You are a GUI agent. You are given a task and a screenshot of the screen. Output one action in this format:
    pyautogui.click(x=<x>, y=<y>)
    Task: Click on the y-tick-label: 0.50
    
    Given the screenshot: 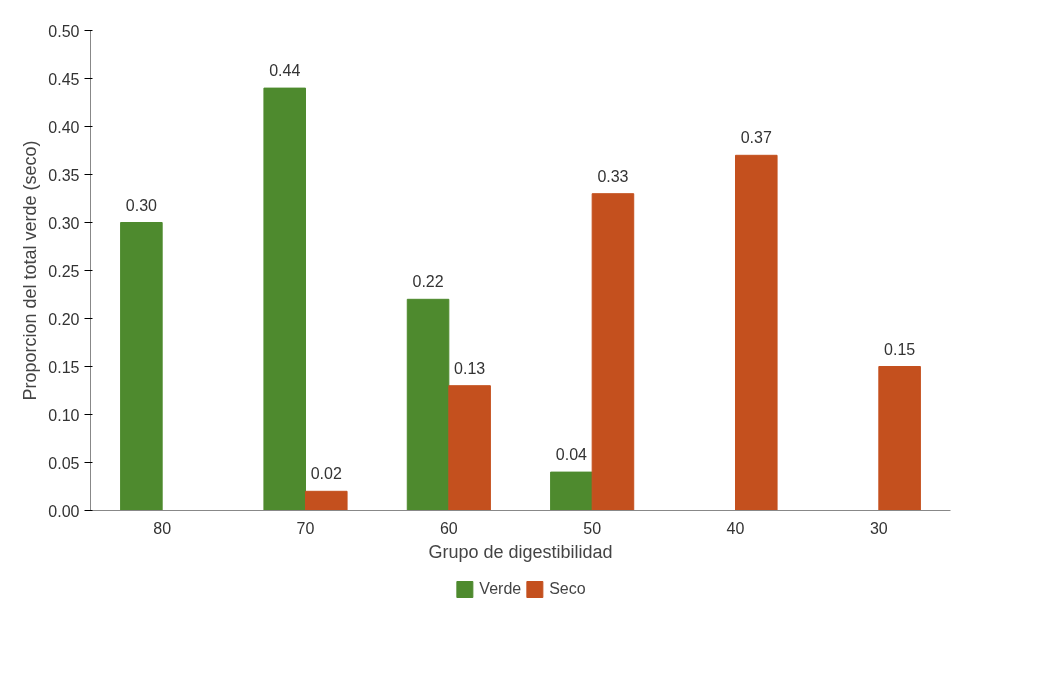 What is the action you would take?
    pyautogui.click(x=64, y=31)
    